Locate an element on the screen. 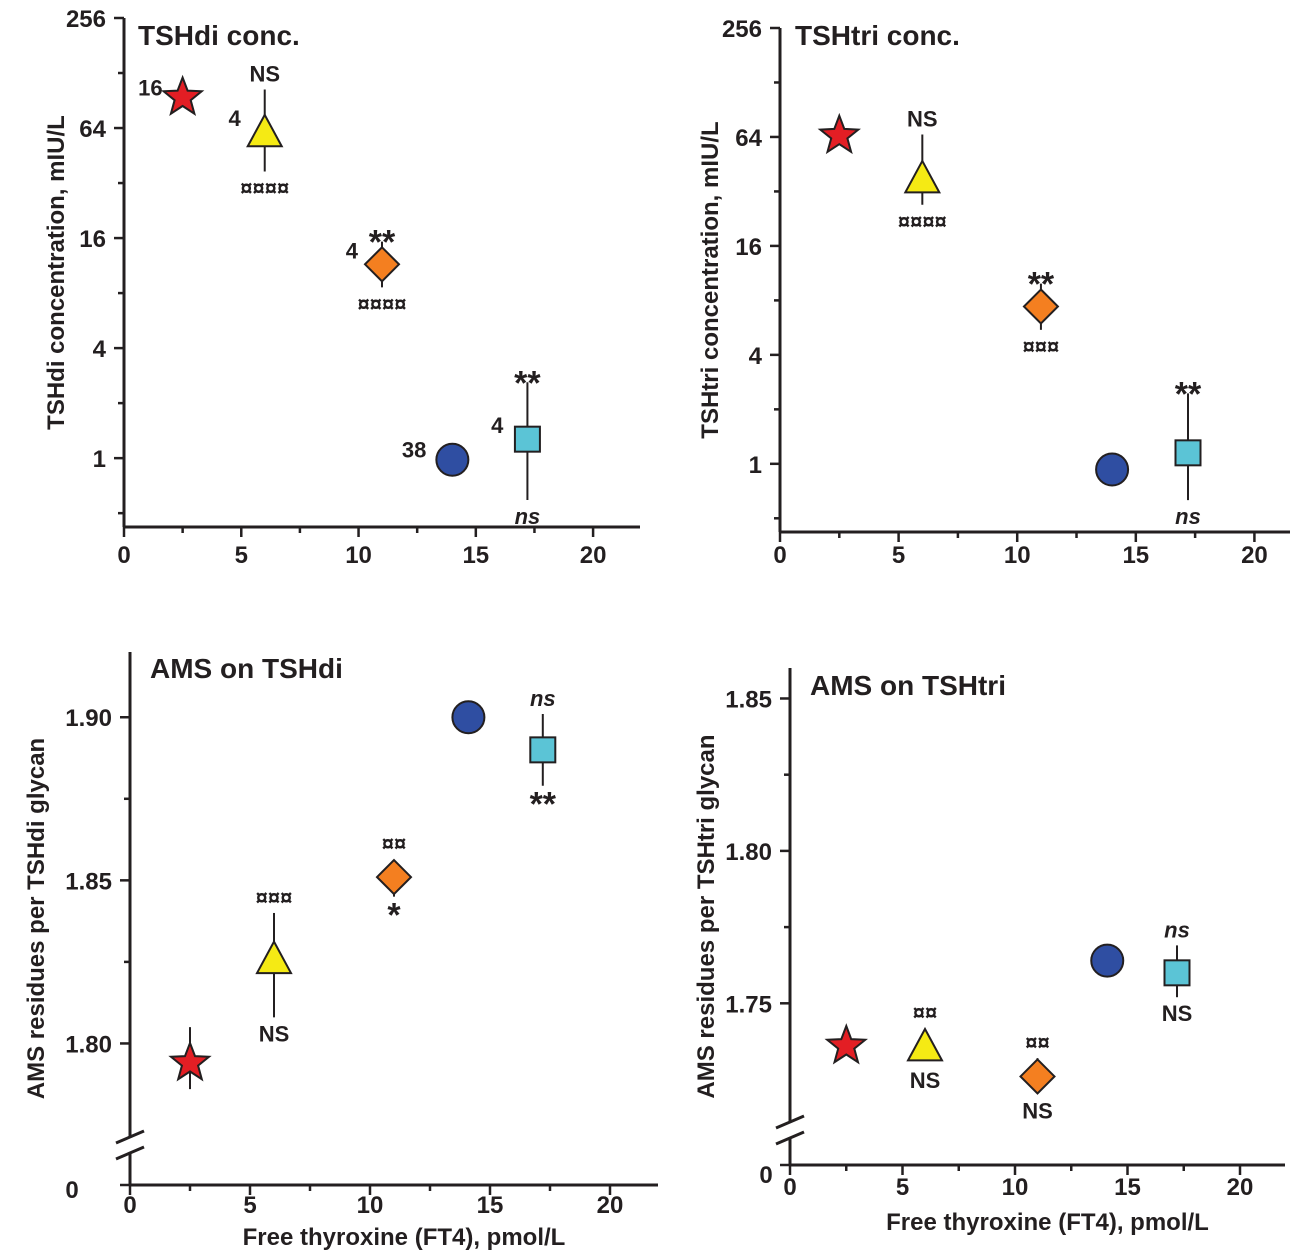 Image resolution: width=1296 pixels, height=1255 pixels. data-point-square: ns NS is located at coordinates (1177, 971).